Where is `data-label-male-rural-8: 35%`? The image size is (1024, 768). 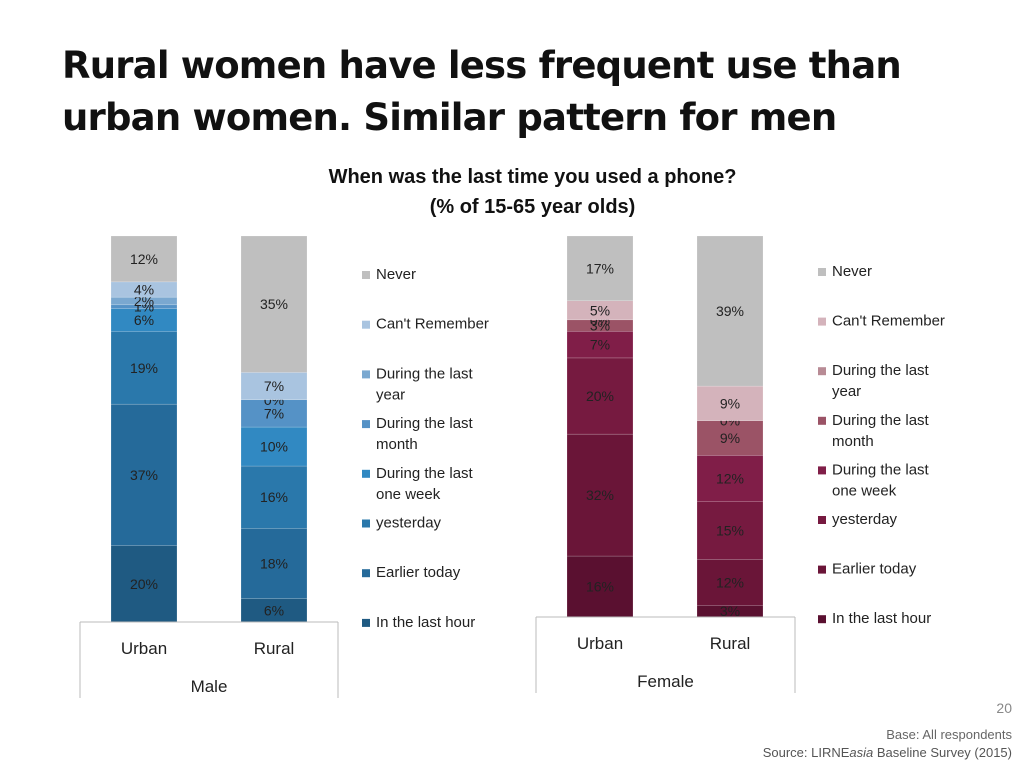 data-label-male-rural-8: 35% is located at coordinates (274, 304).